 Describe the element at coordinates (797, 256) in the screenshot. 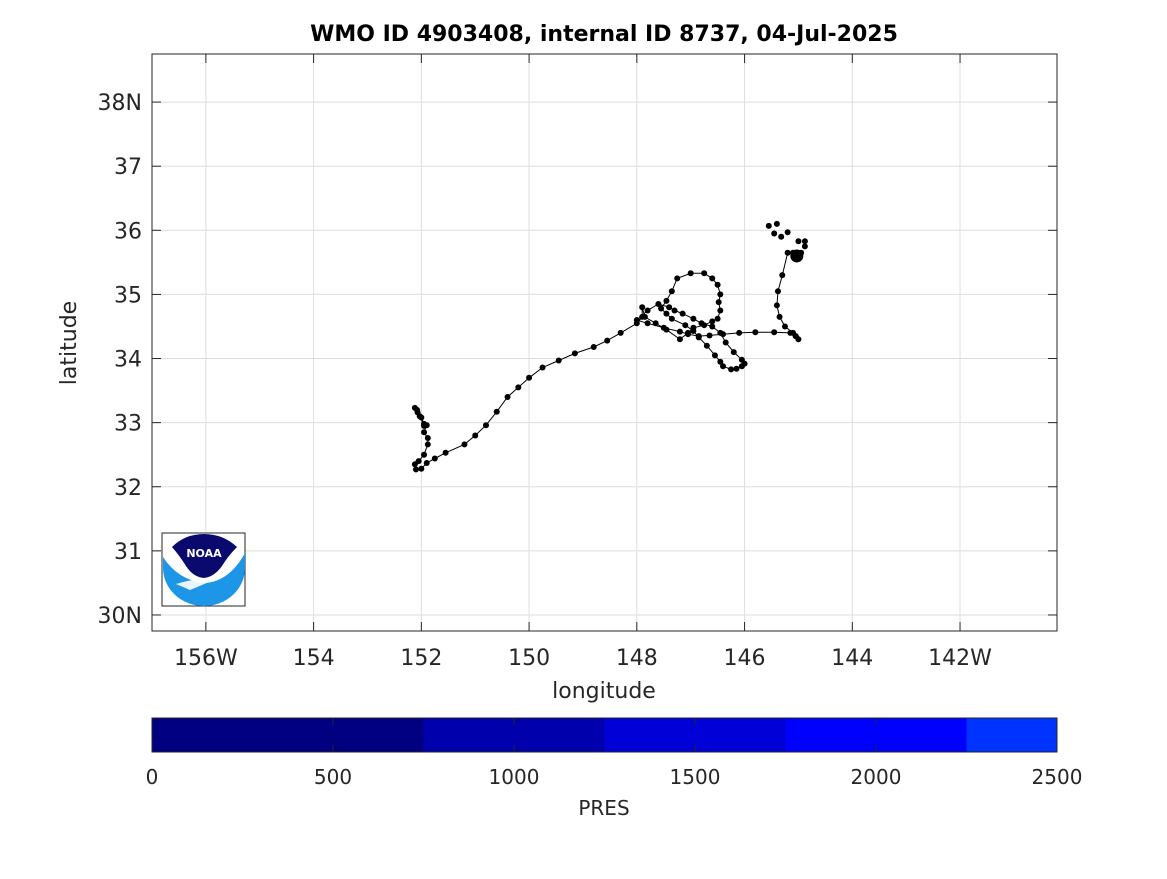

I see `latest-position-marker` at that location.